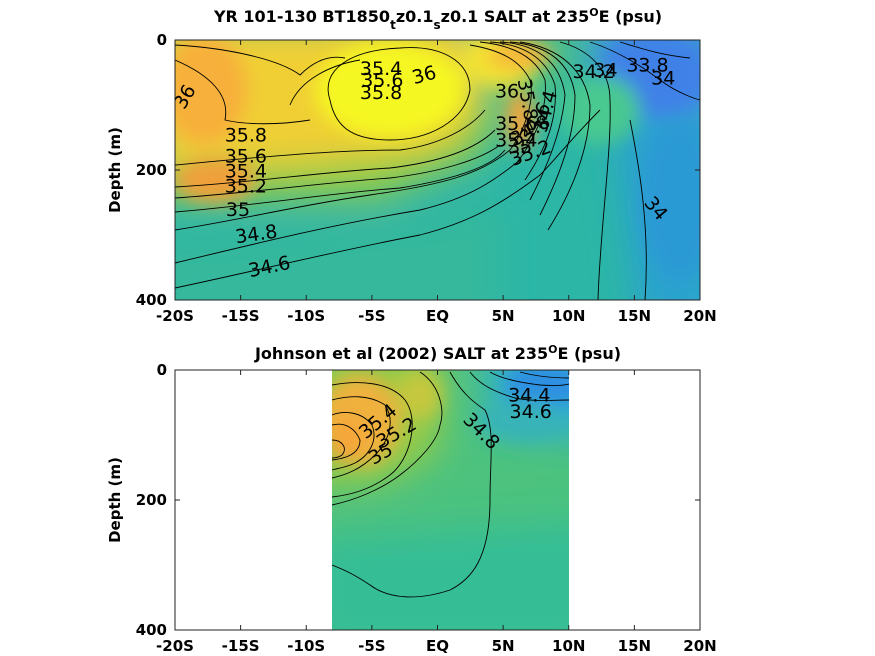 The image size is (875, 656). What do you see at coordinates (699, 646) in the screenshot?
I see `bottom-x-tick-label: 20N` at bounding box center [699, 646].